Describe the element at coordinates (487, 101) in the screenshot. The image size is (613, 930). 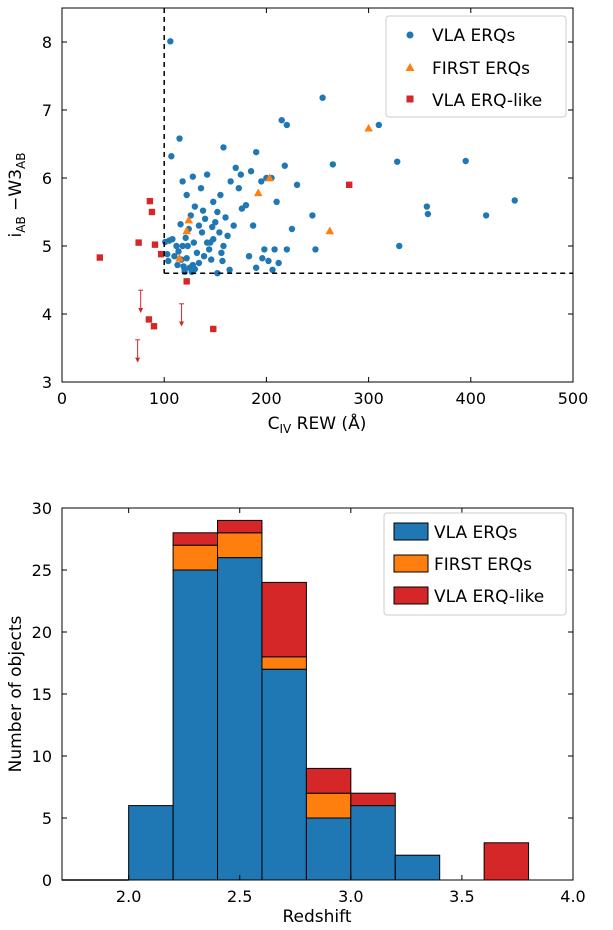
I see `legend-vla-erq-like-label: VLA ERQ-like` at that location.